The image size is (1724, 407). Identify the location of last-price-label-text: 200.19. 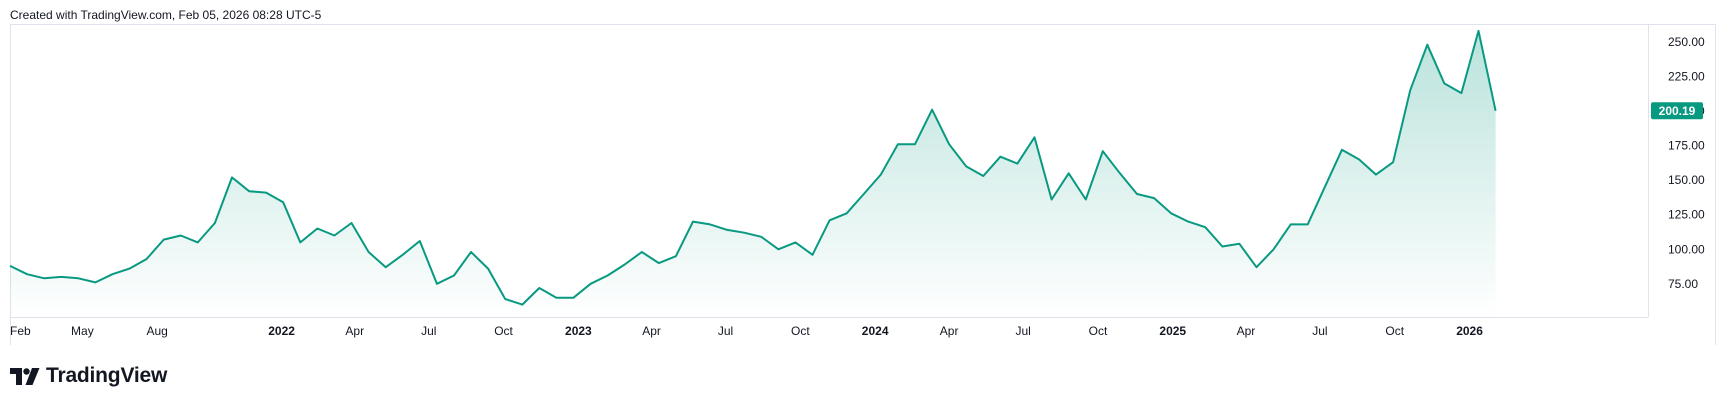
(1677, 111).